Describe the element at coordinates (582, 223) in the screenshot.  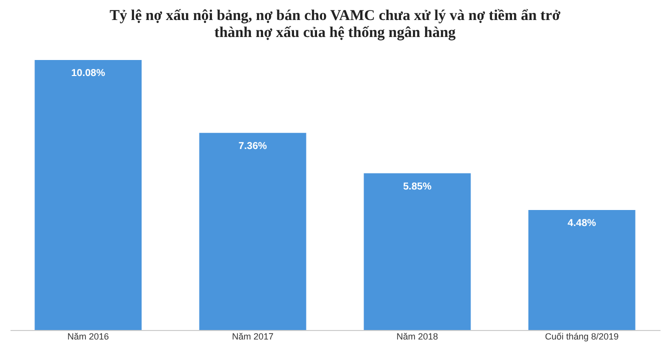
I see `data-label: 4.48%` at that location.